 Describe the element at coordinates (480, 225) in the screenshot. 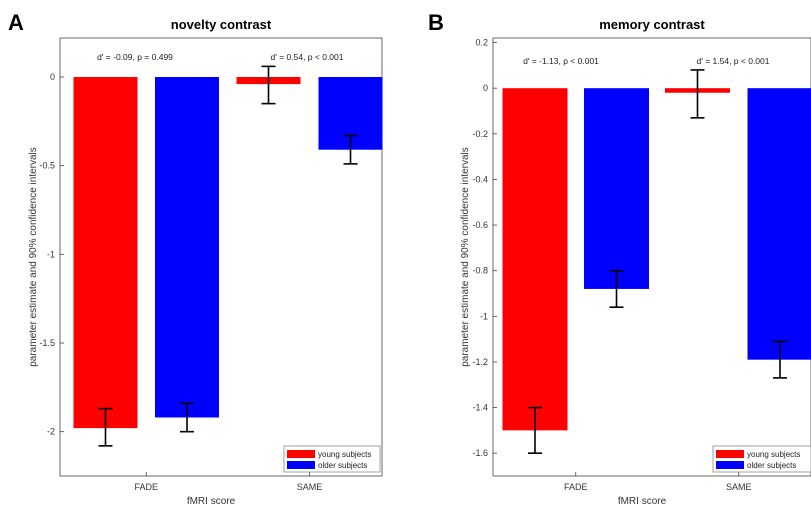

I see `y-tick-label: -0.6` at that location.